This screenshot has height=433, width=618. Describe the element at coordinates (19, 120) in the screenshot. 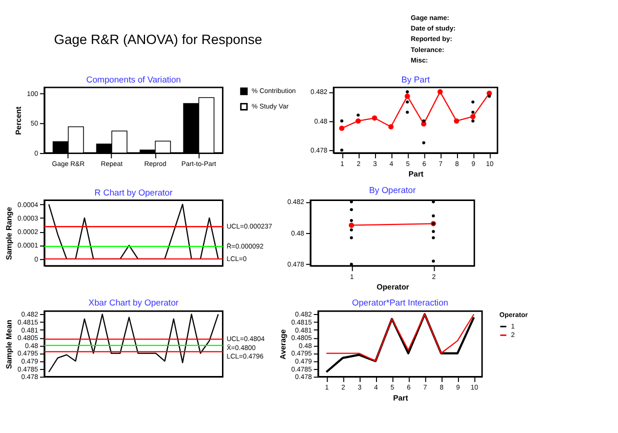

I see `y-axis-title: Percent` at that location.